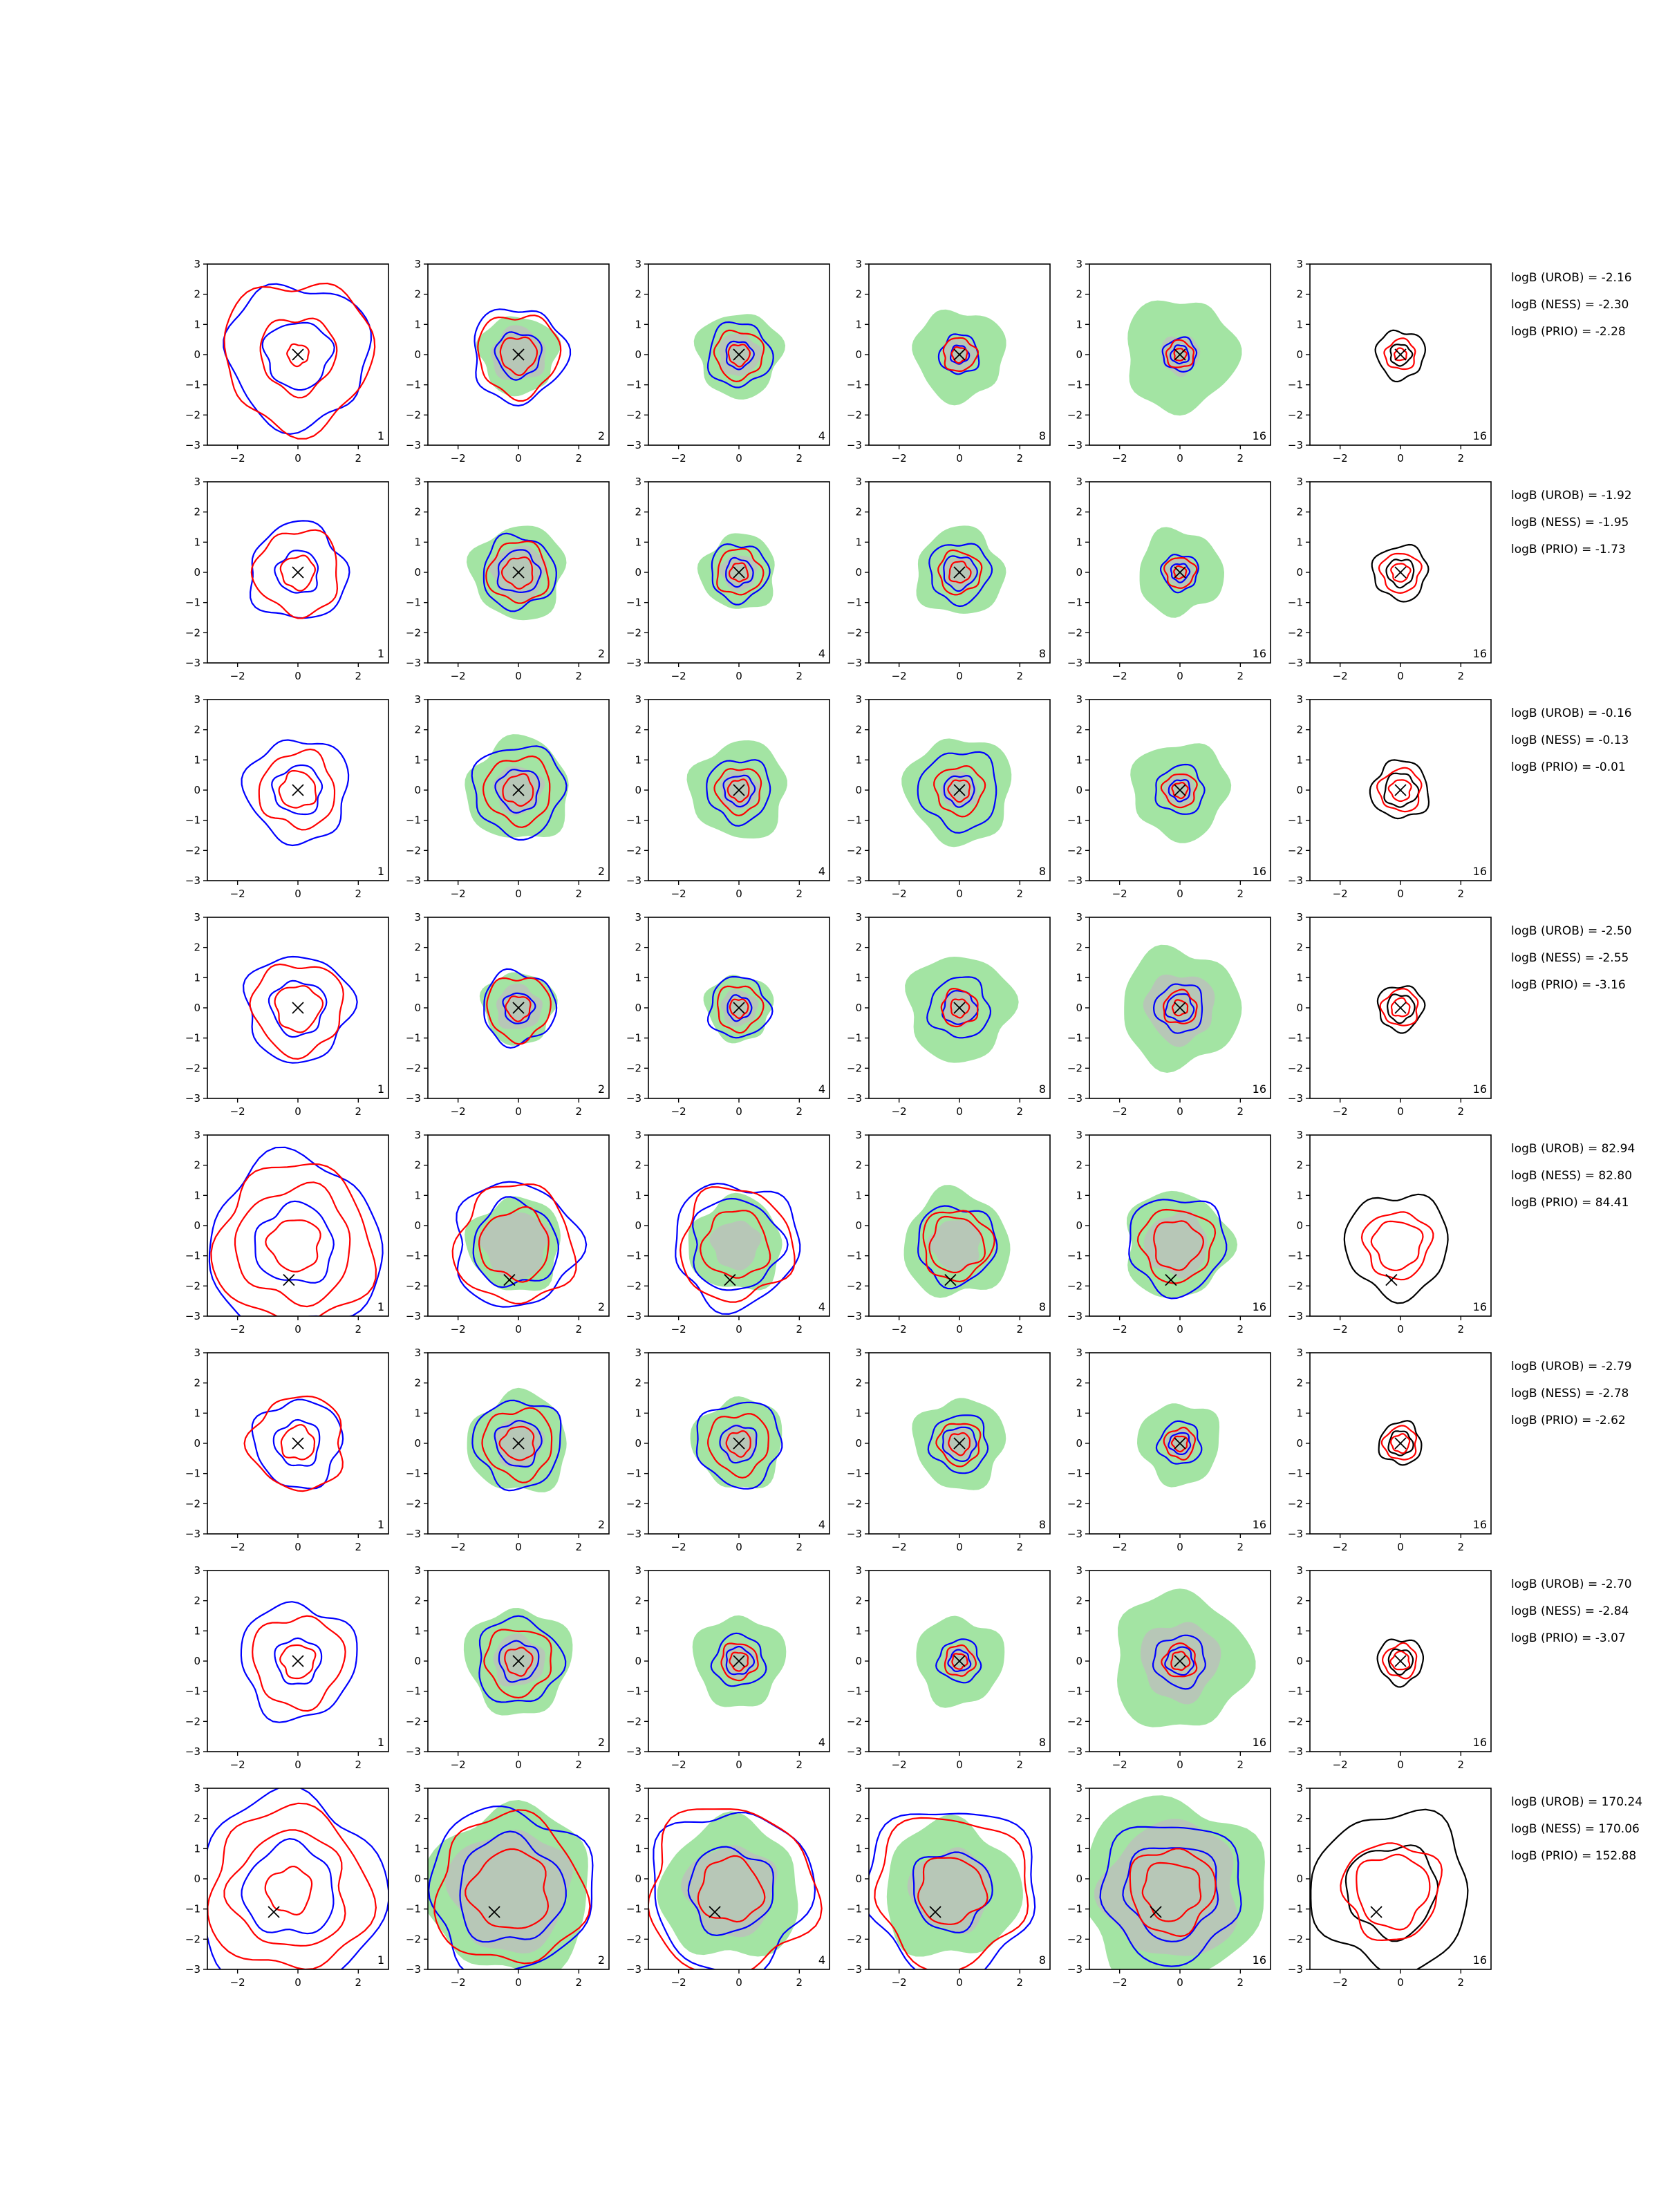 This screenshot has width=1659, height=2212. Describe the element at coordinates (1572, 713) in the screenshot. I see `logb-value: logB (UROB) = -0.16` at that location.